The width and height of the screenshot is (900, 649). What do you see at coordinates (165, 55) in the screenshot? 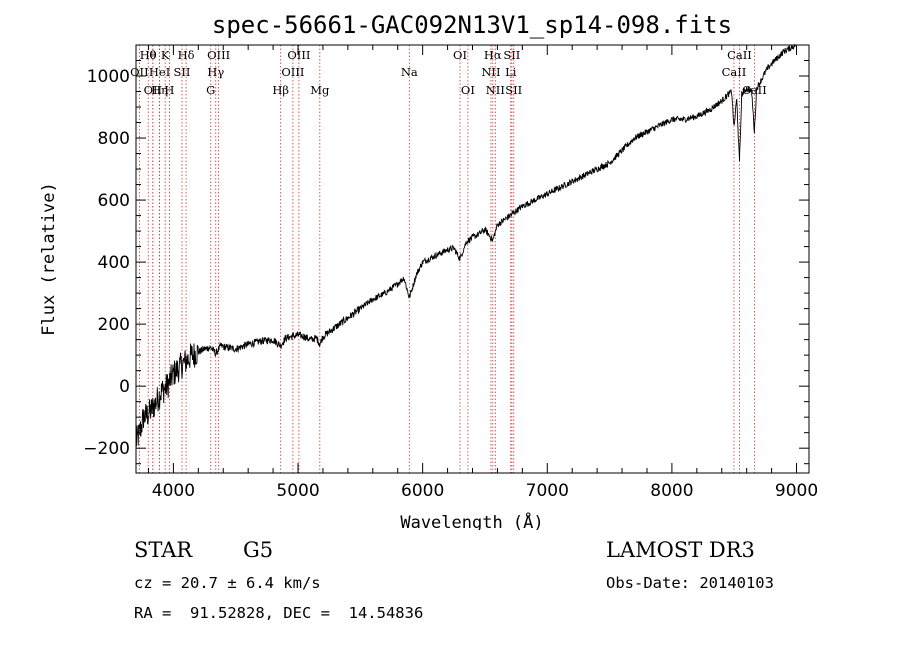
I see `line-marker-label: K` at bounding box center [165, 55].